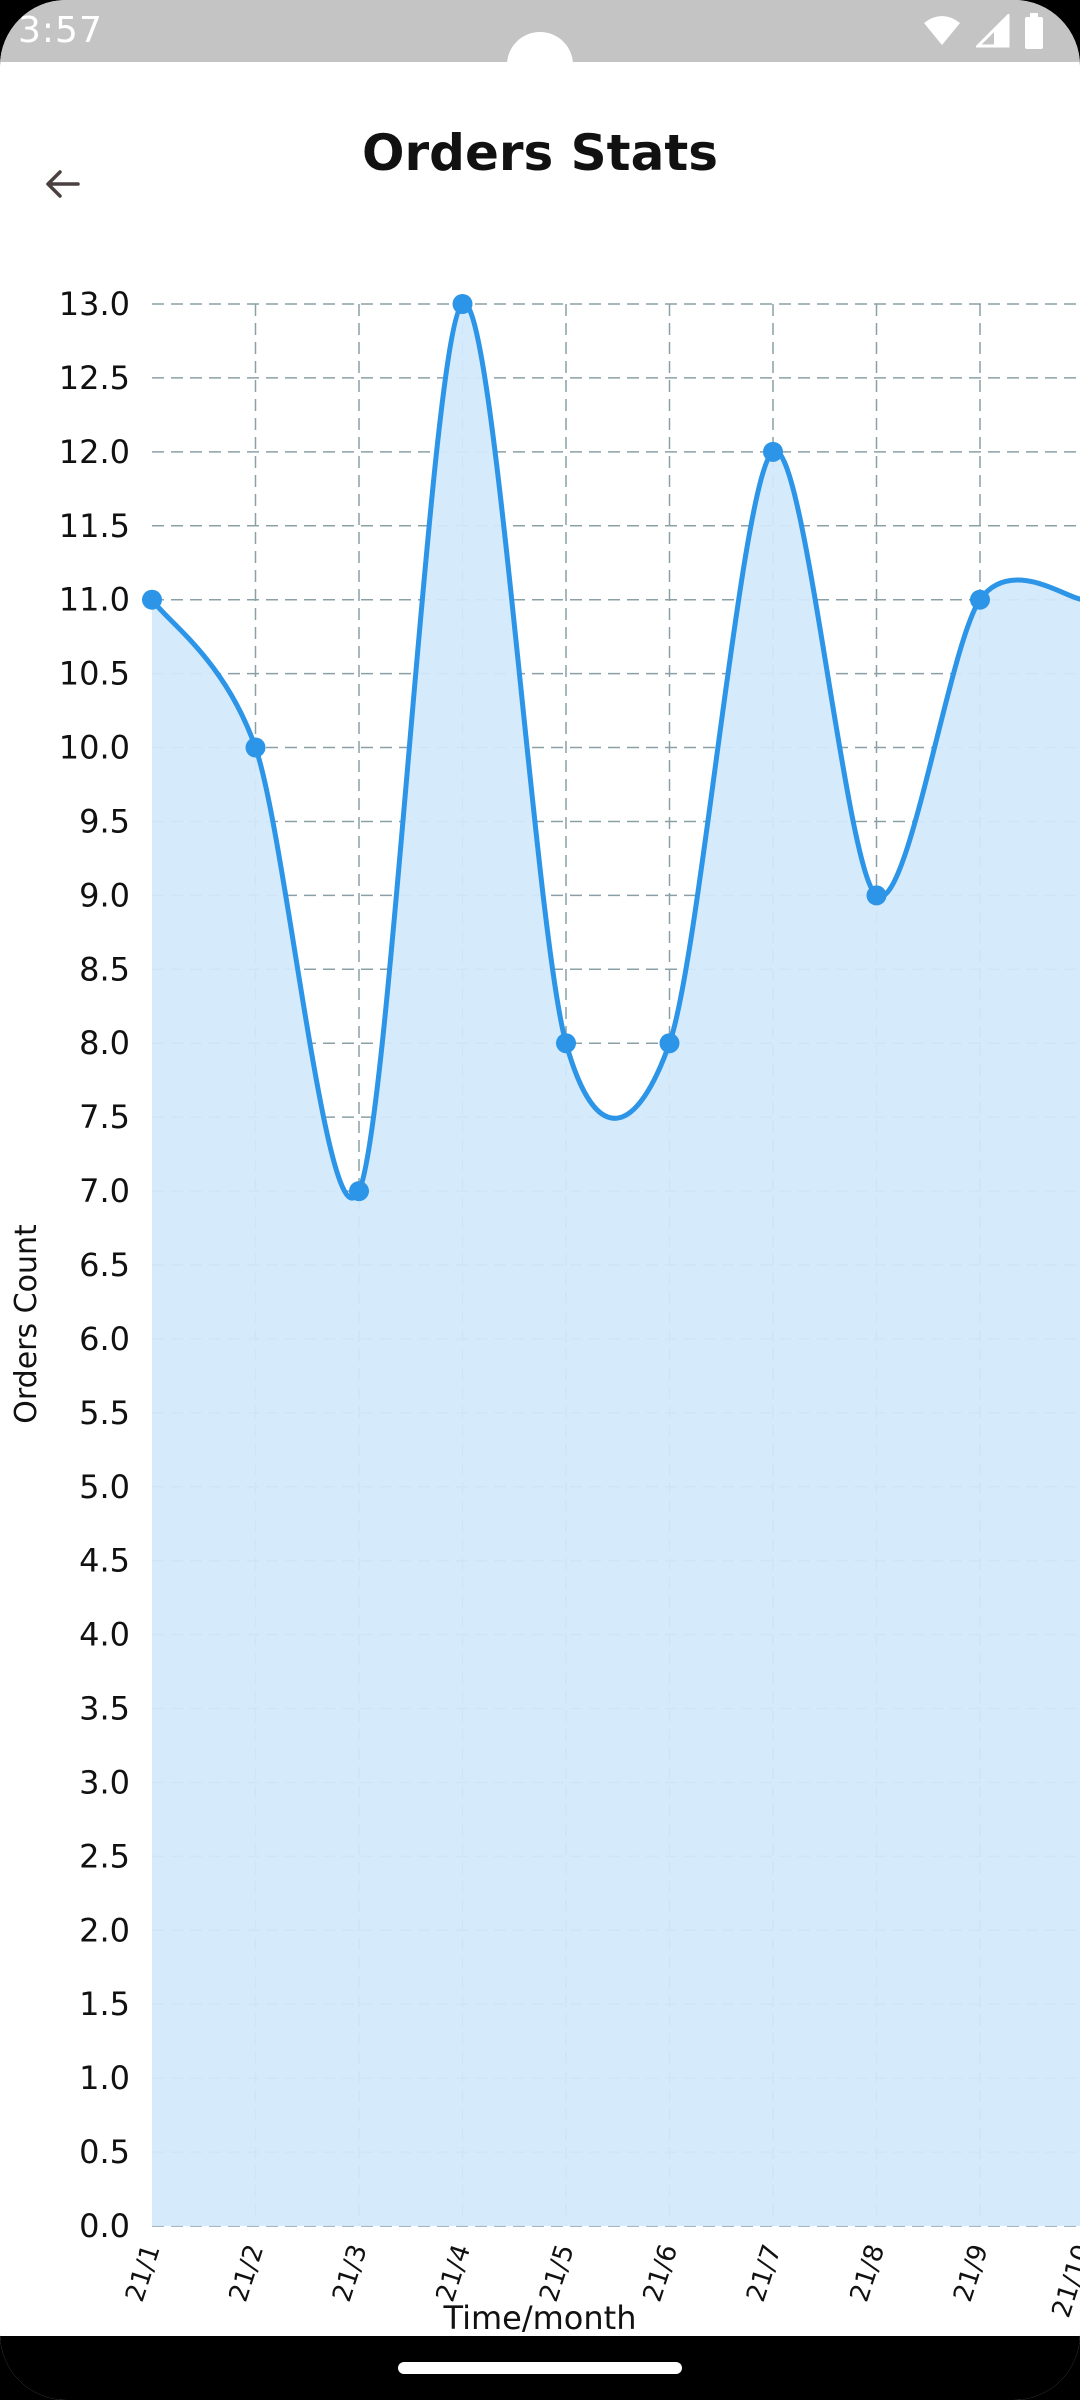  I want to click on y-tick-label: 4.5, so click(104, 1561).